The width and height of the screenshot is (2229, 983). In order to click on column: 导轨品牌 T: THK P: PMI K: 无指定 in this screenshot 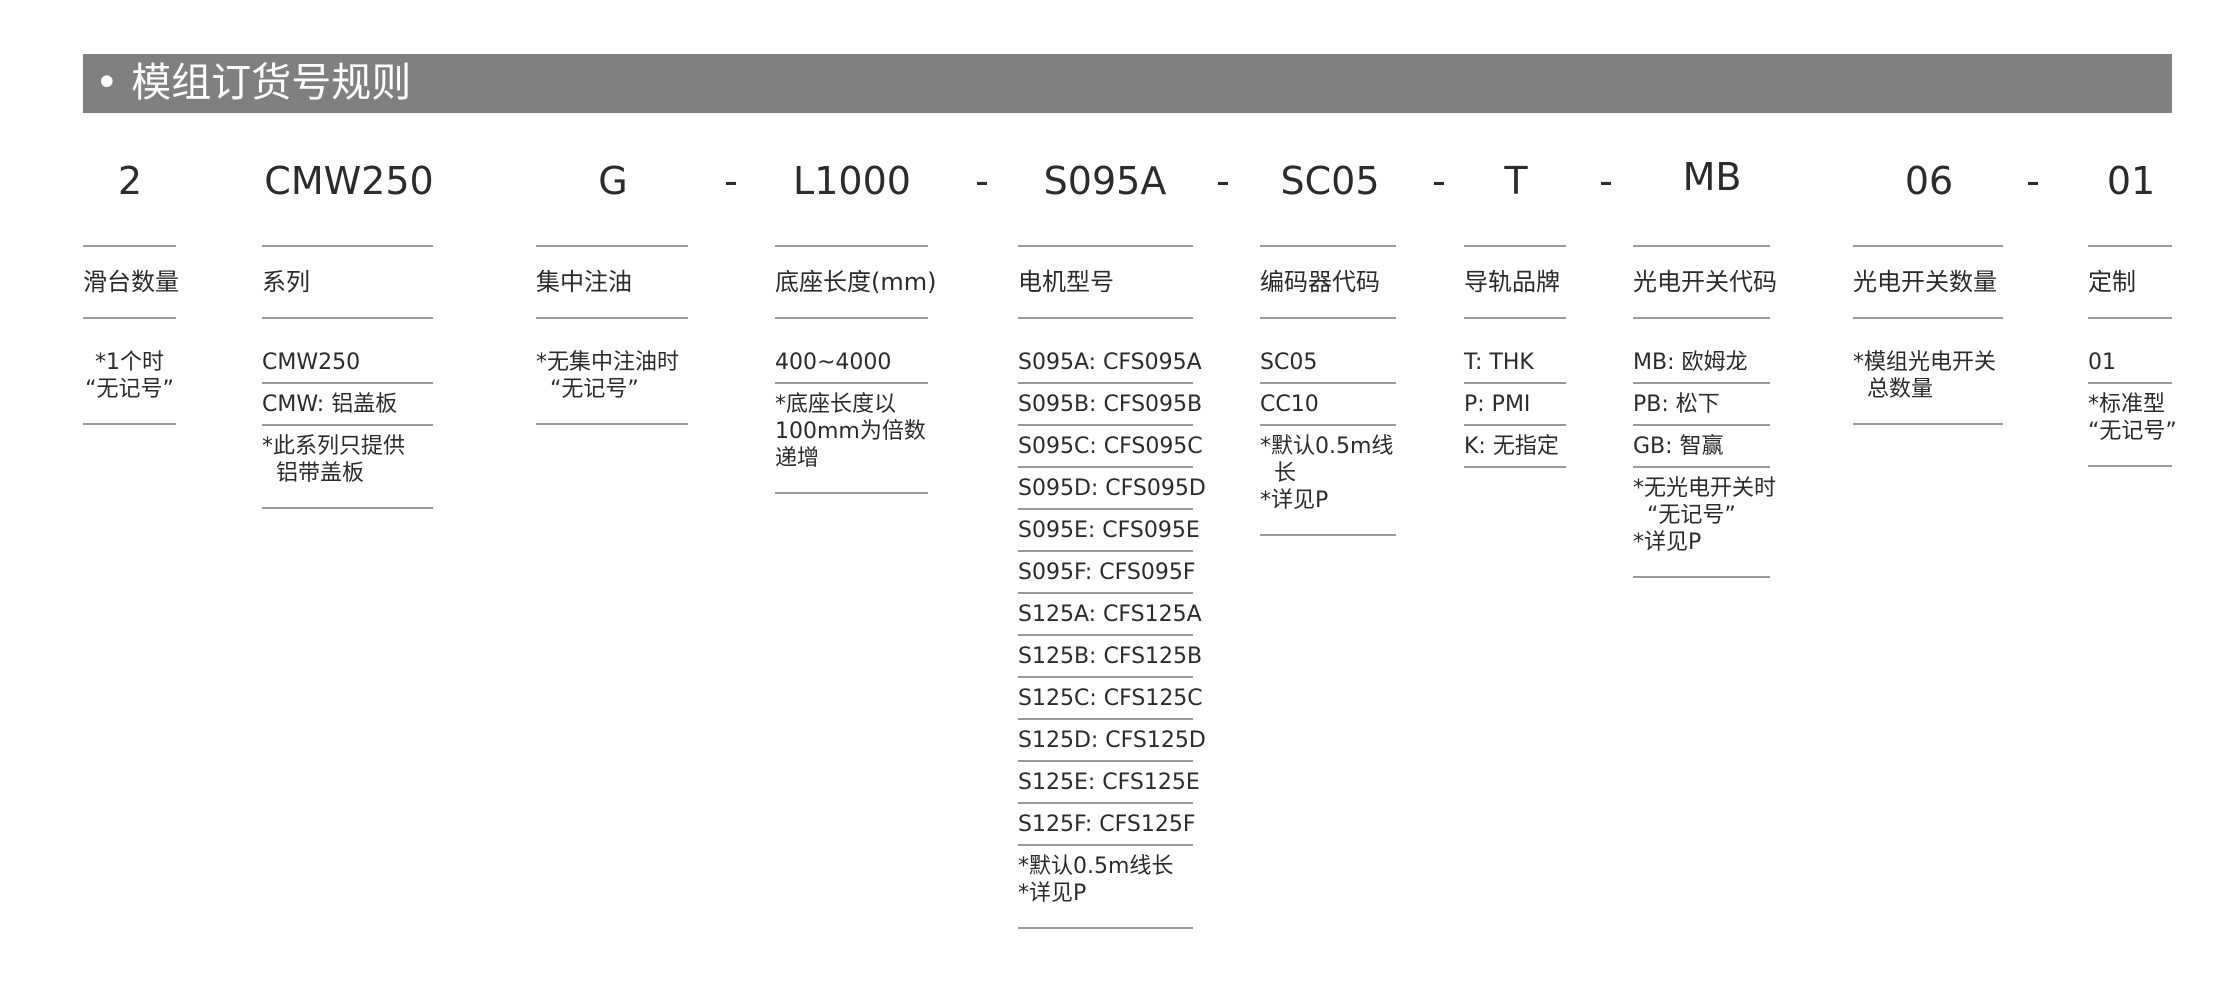, I will do `click(1515, 356)`.